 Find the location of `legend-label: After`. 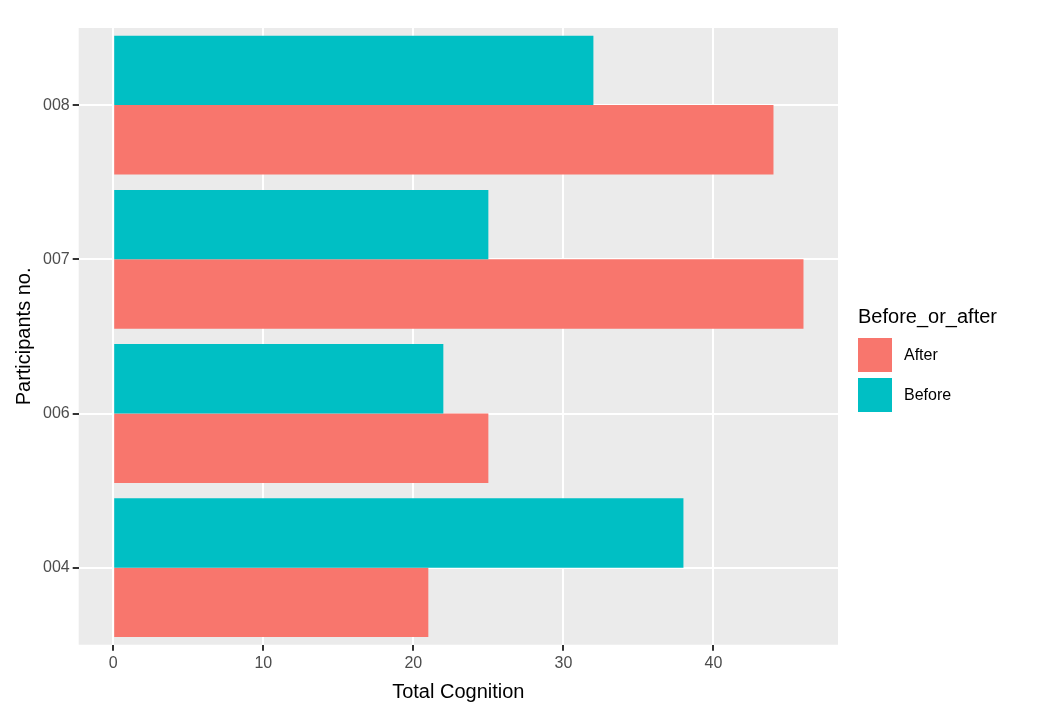

legend-label: After is located at coordinates (921, 354).